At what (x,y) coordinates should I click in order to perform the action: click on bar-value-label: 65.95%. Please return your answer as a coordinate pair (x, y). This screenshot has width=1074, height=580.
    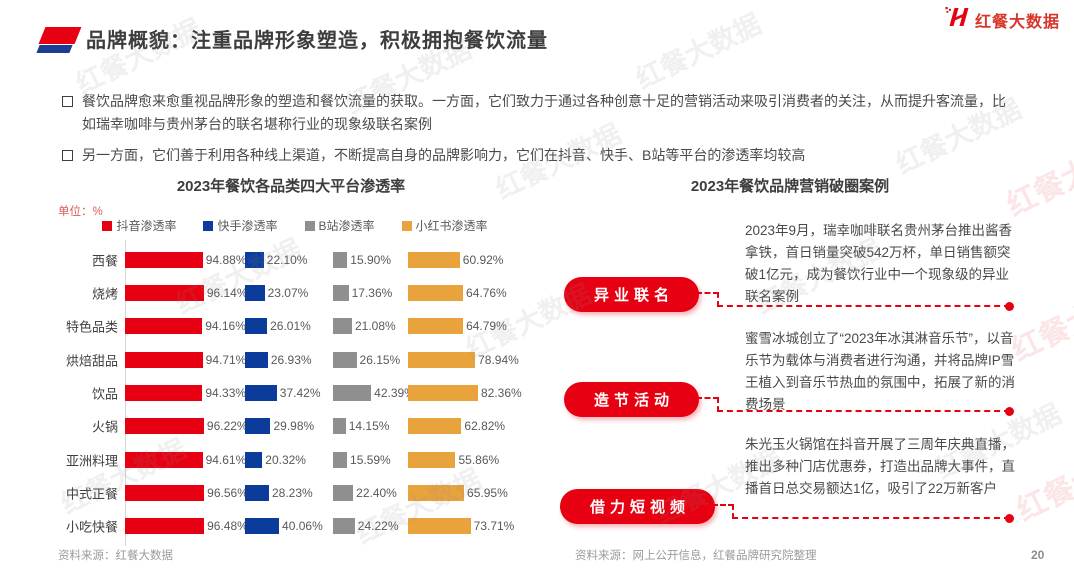
    Looking at the image, I should click on (487, 492).